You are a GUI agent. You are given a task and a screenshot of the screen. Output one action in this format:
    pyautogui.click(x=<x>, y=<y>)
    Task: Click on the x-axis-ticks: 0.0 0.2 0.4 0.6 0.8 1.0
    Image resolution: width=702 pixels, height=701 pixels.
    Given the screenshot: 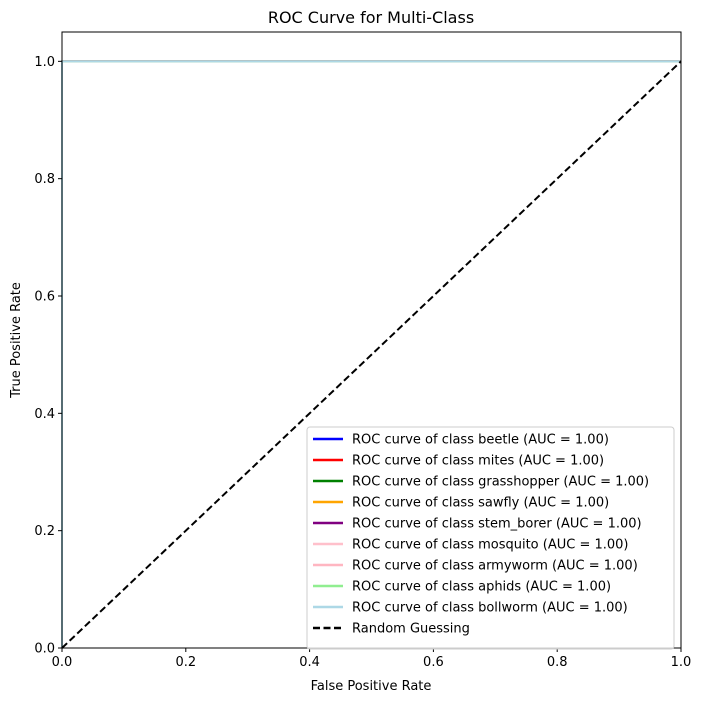 What is the action you would take?
    pyautogui.click(x=372, y=659)
    